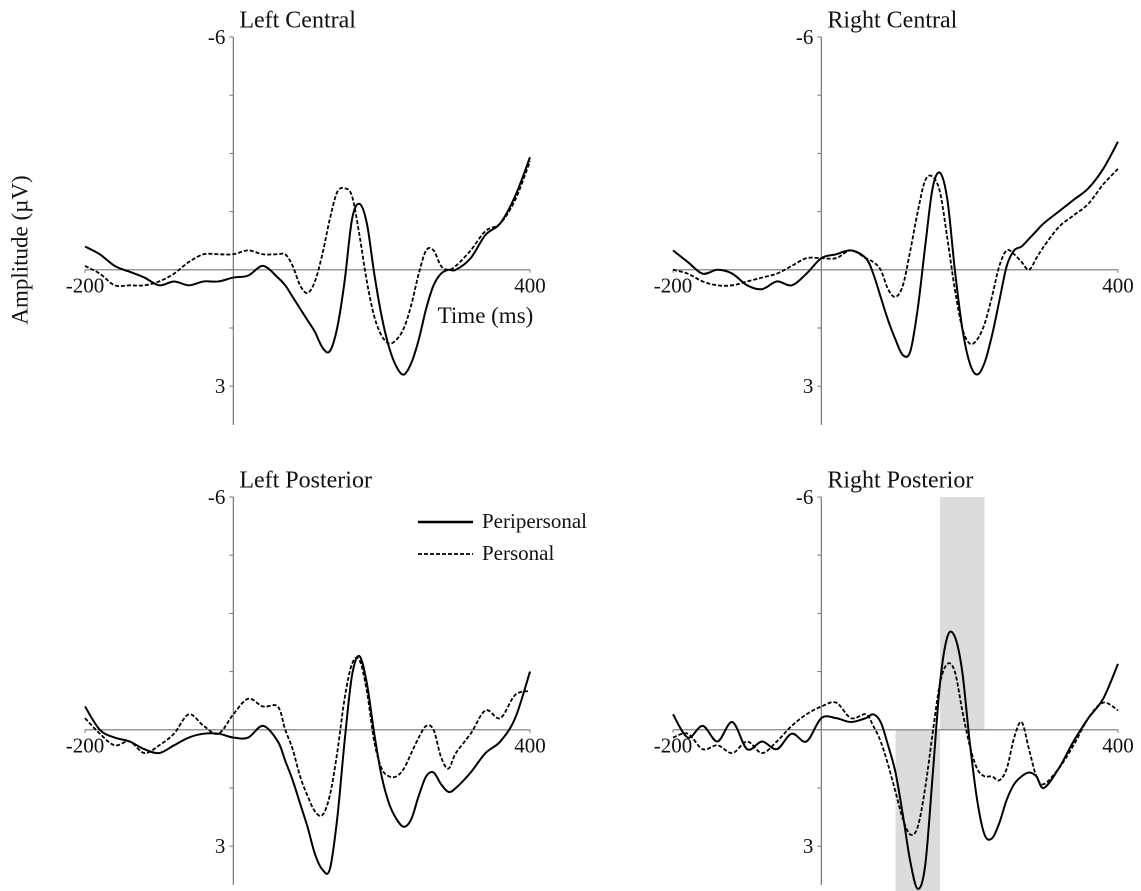  What do you see at coordinates (297, 21) in the screenshot?
I see `panel-title: Left Central` at bounding box center [297, 21].